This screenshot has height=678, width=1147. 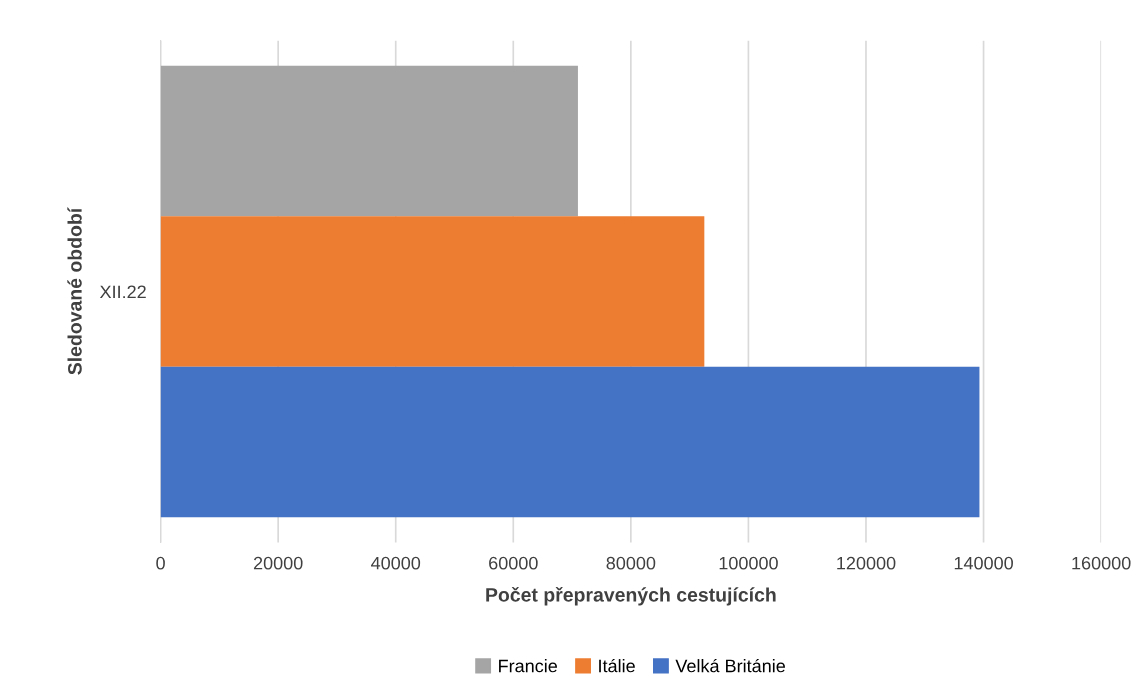 What do you see at coordinates (396, 563) in the screenshot?
I see `x-tick-label: 40000` at bounding box center [396, 563].